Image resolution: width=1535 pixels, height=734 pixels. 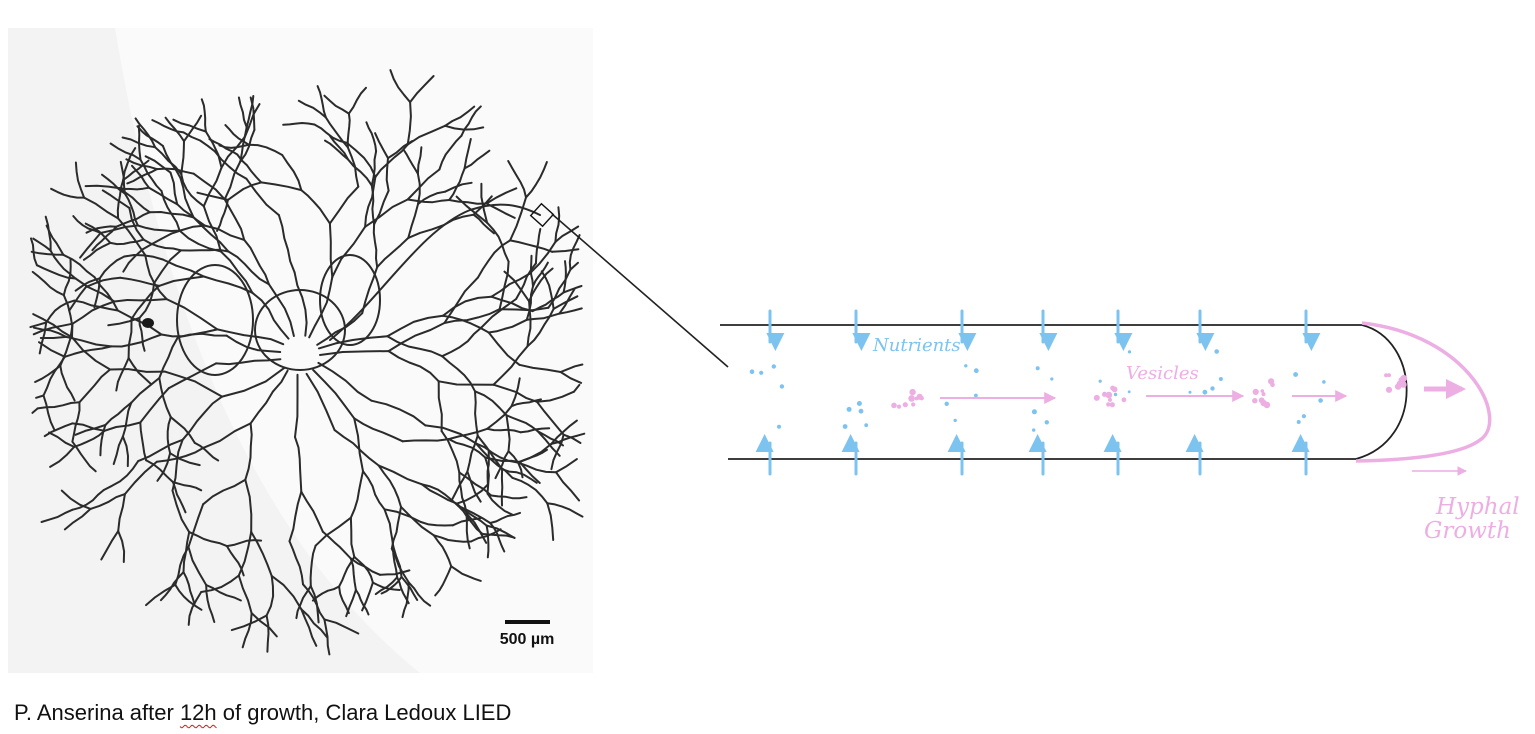 What do you see at coordinates (542, 215) in the screenshot?
I see `zoom-box` at bounding box center [542, 215].